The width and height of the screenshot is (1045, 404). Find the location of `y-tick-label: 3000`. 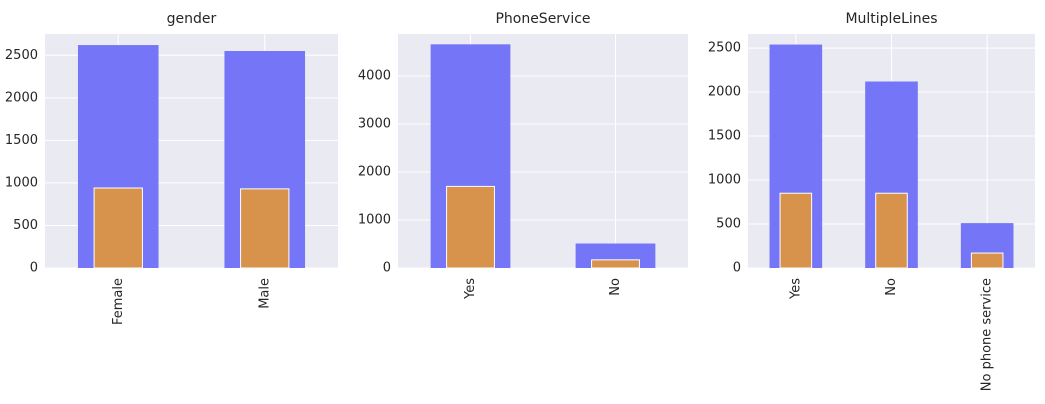

y-tick-label: 3000 is located at coordinates (374, 124).